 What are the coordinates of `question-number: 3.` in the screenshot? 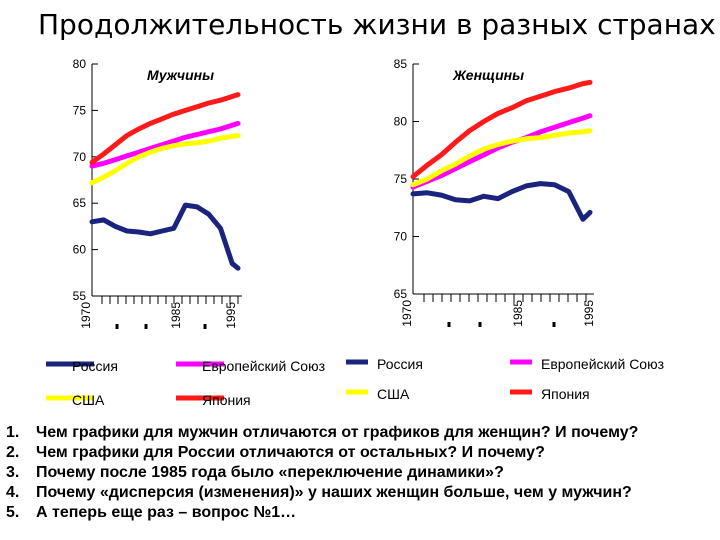 It's located at (13, 472).